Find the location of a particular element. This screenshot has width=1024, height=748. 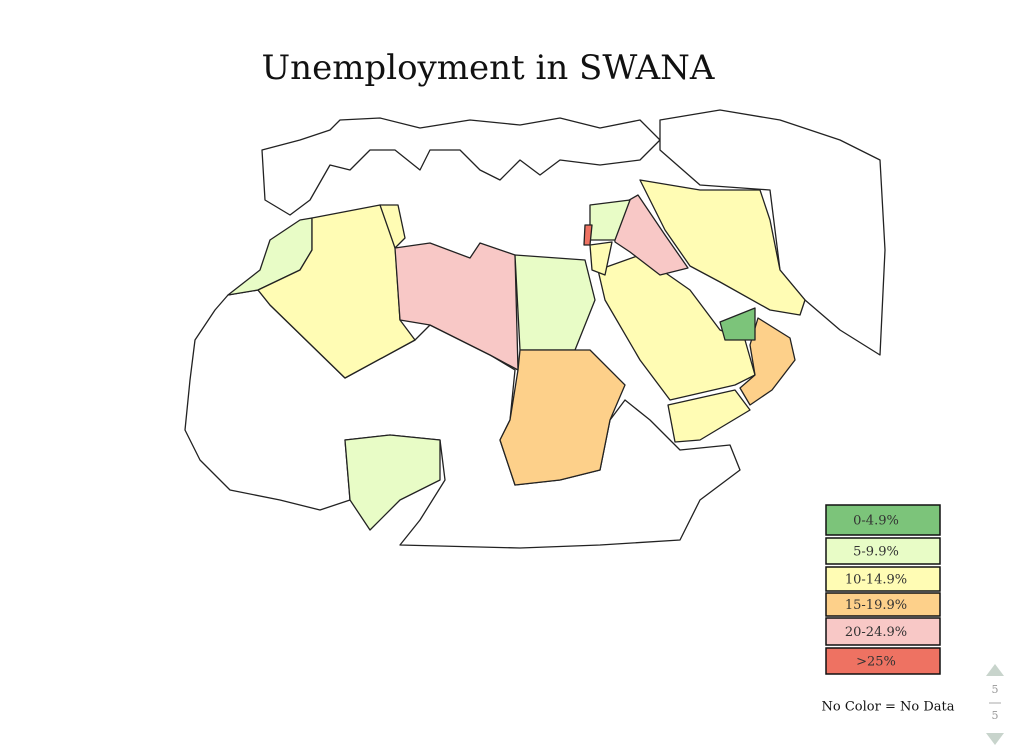

iran is located at coordinates (722, 247).